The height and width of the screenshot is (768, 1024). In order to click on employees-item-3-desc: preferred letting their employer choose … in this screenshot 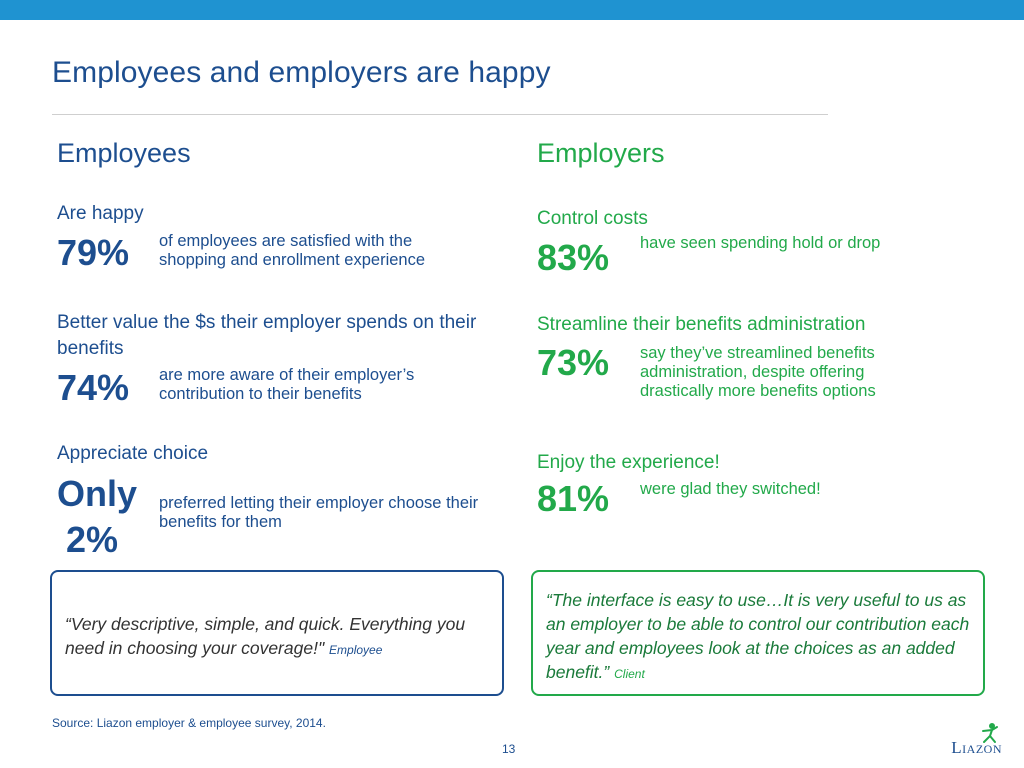, I will do `click(319, 512)`.